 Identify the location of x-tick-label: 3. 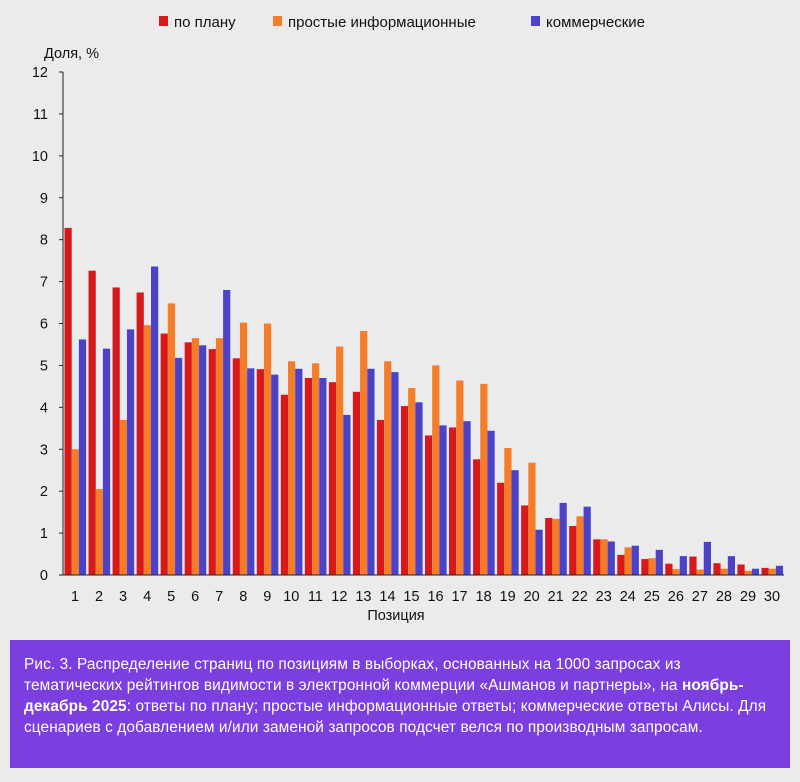
(123, 597).